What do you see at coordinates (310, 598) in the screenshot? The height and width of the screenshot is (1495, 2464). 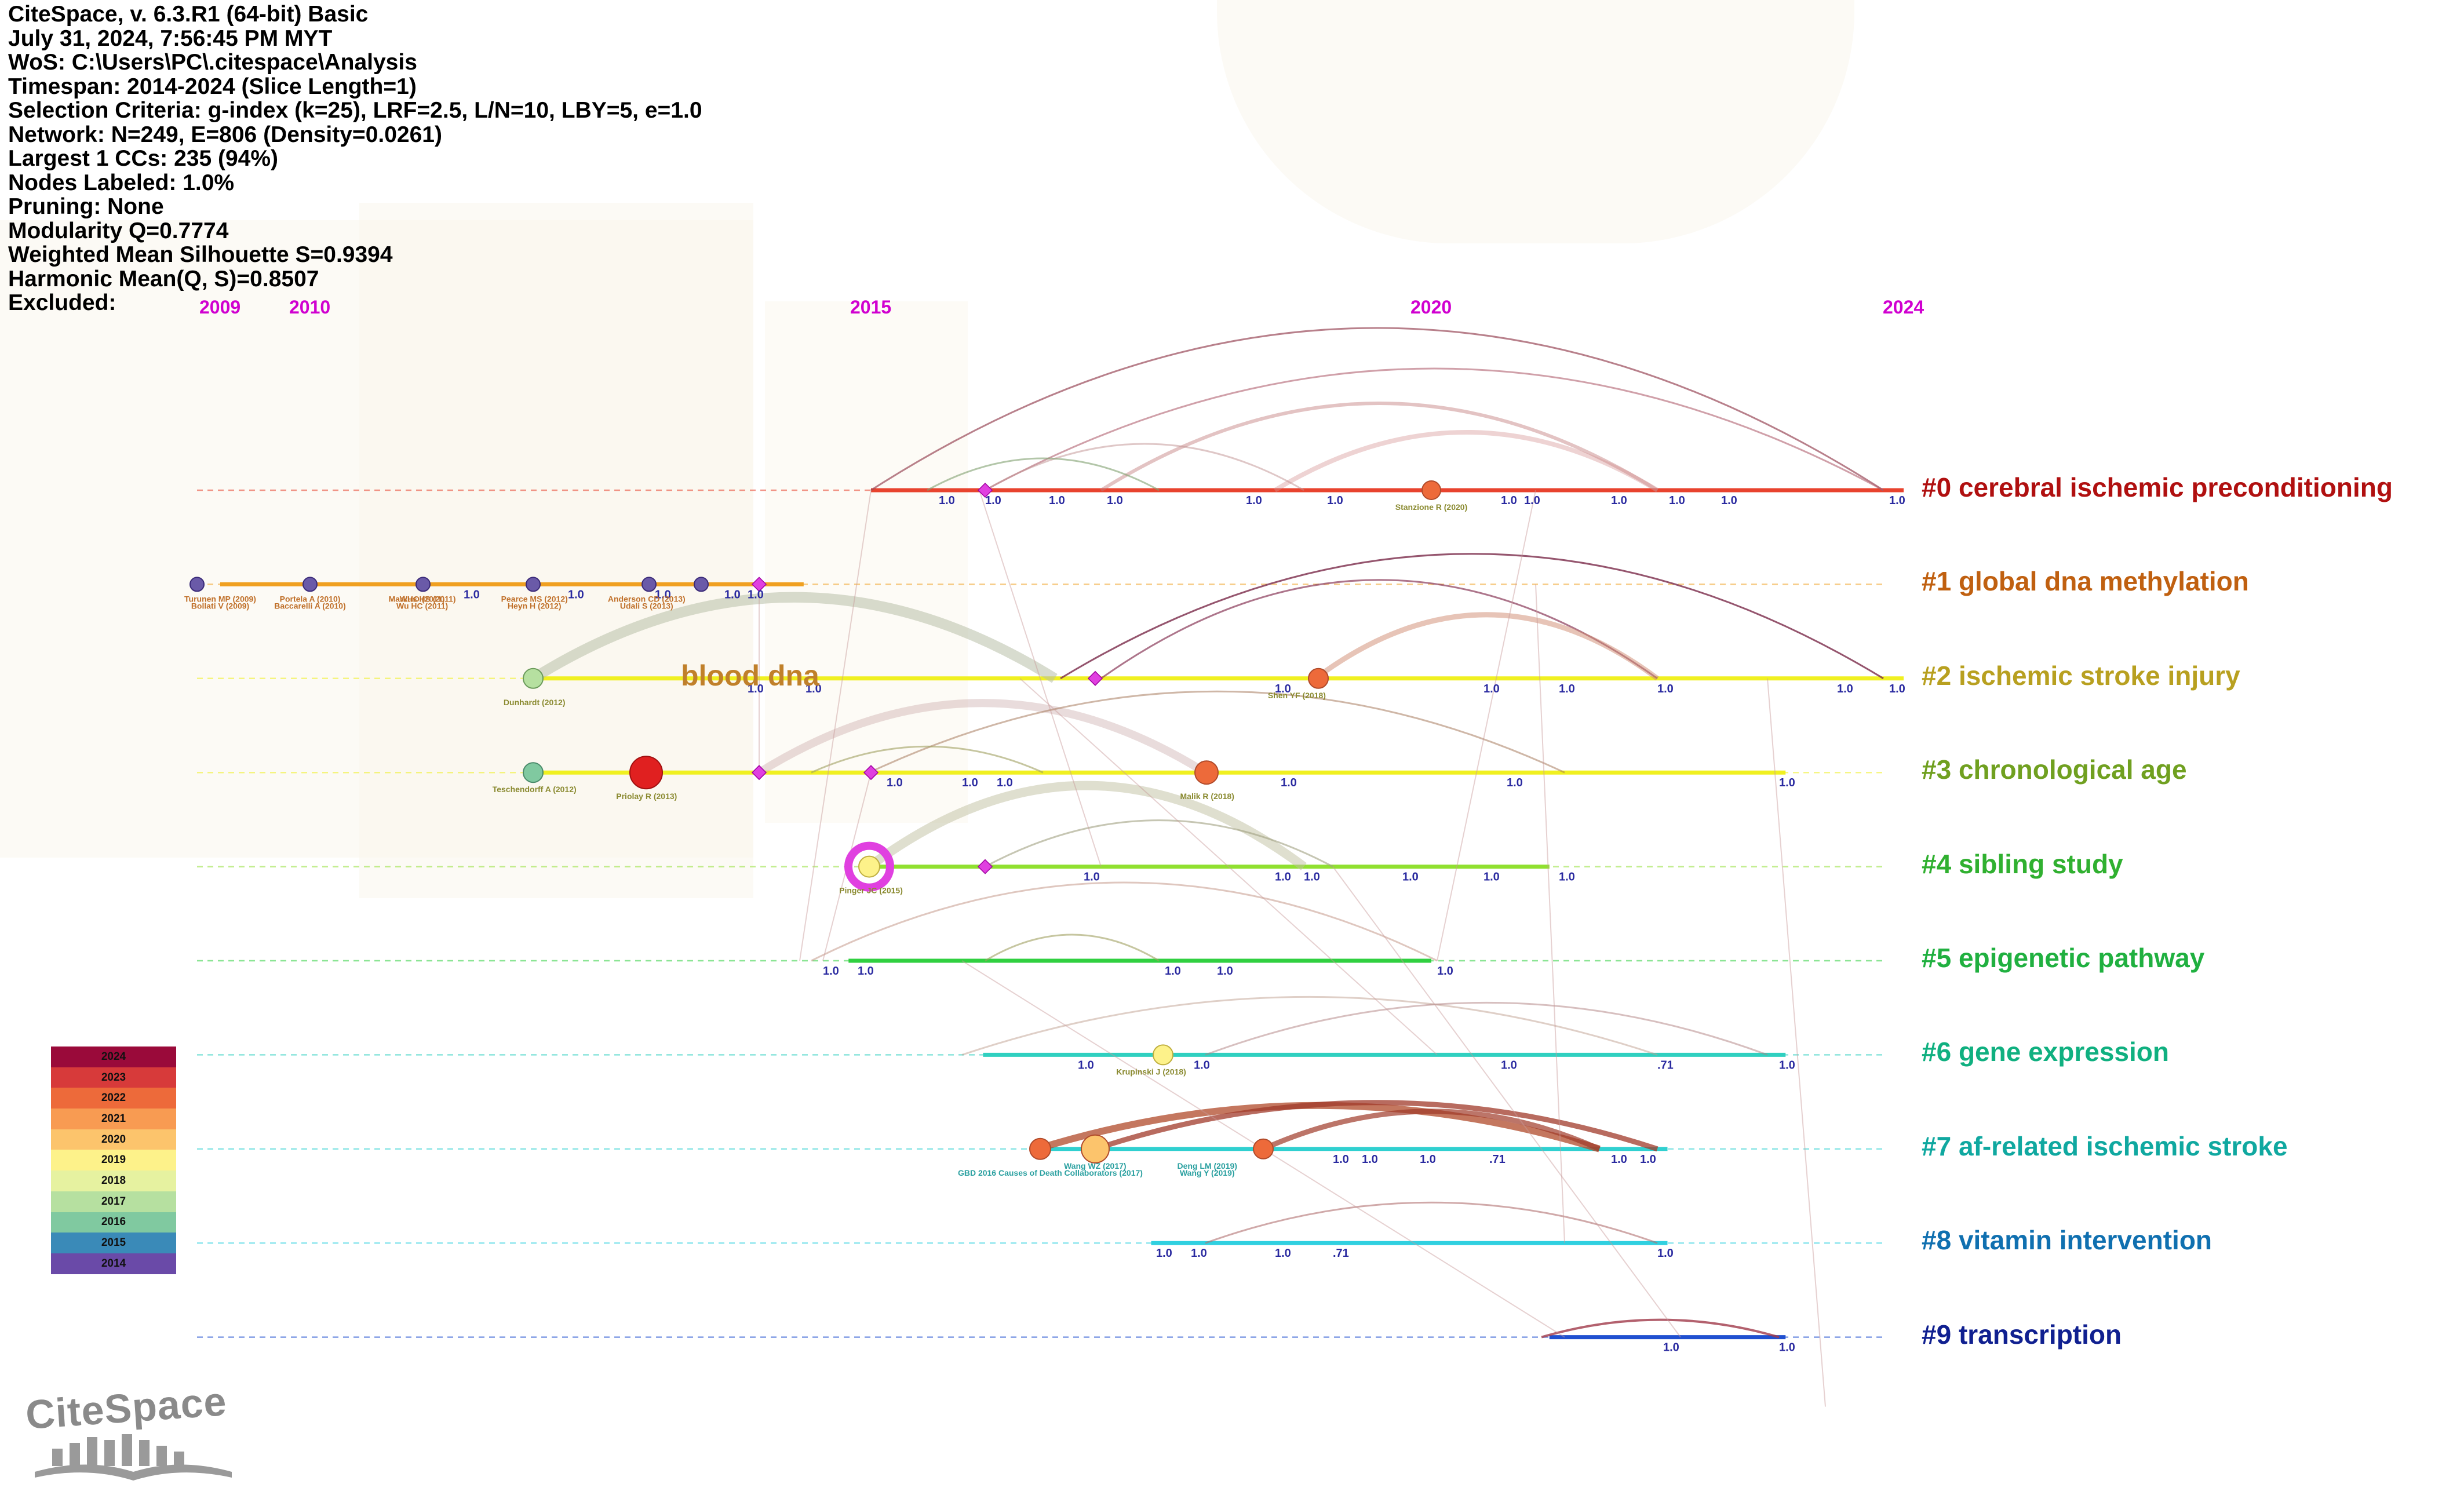 I see `node-label: Portela A (2010)` at bounding box center [310, 598].